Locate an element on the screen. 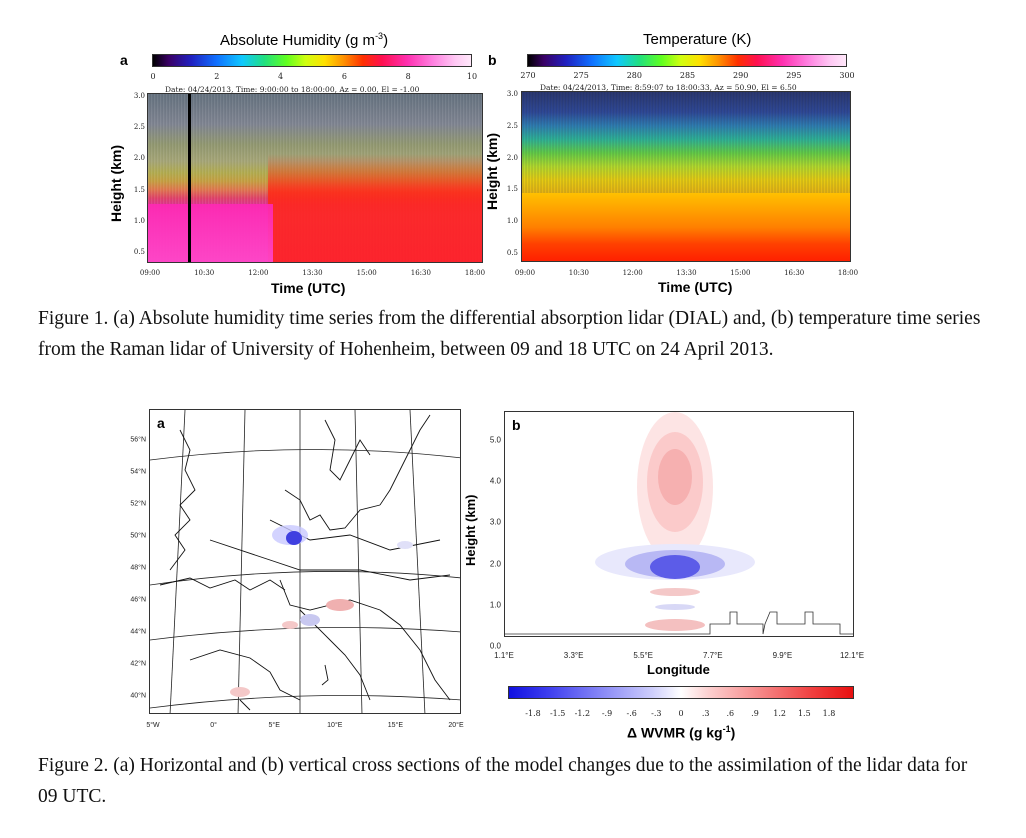  colorbar-tick: 270 is located at coordinates (528, 75).